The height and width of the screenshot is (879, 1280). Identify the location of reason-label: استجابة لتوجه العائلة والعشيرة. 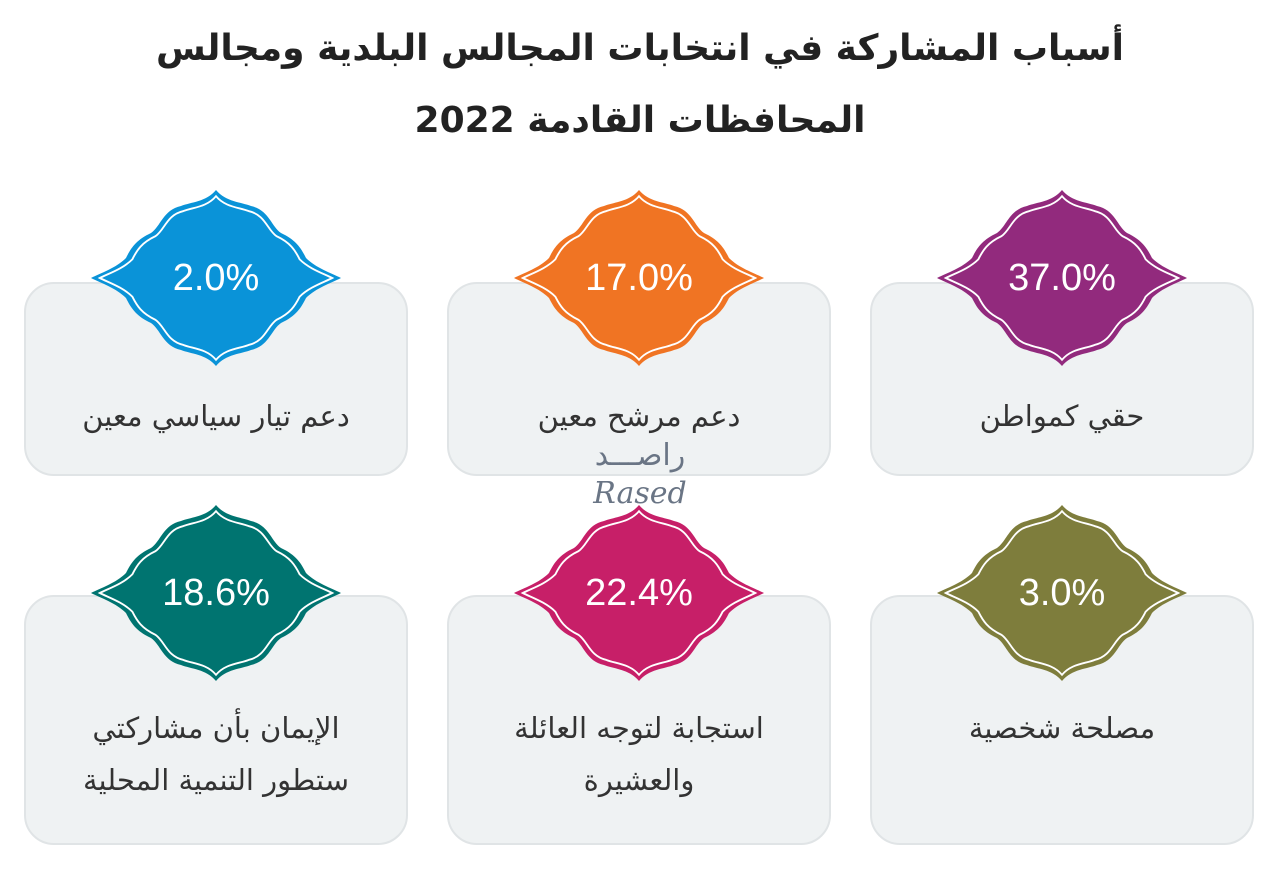
(639, 754).